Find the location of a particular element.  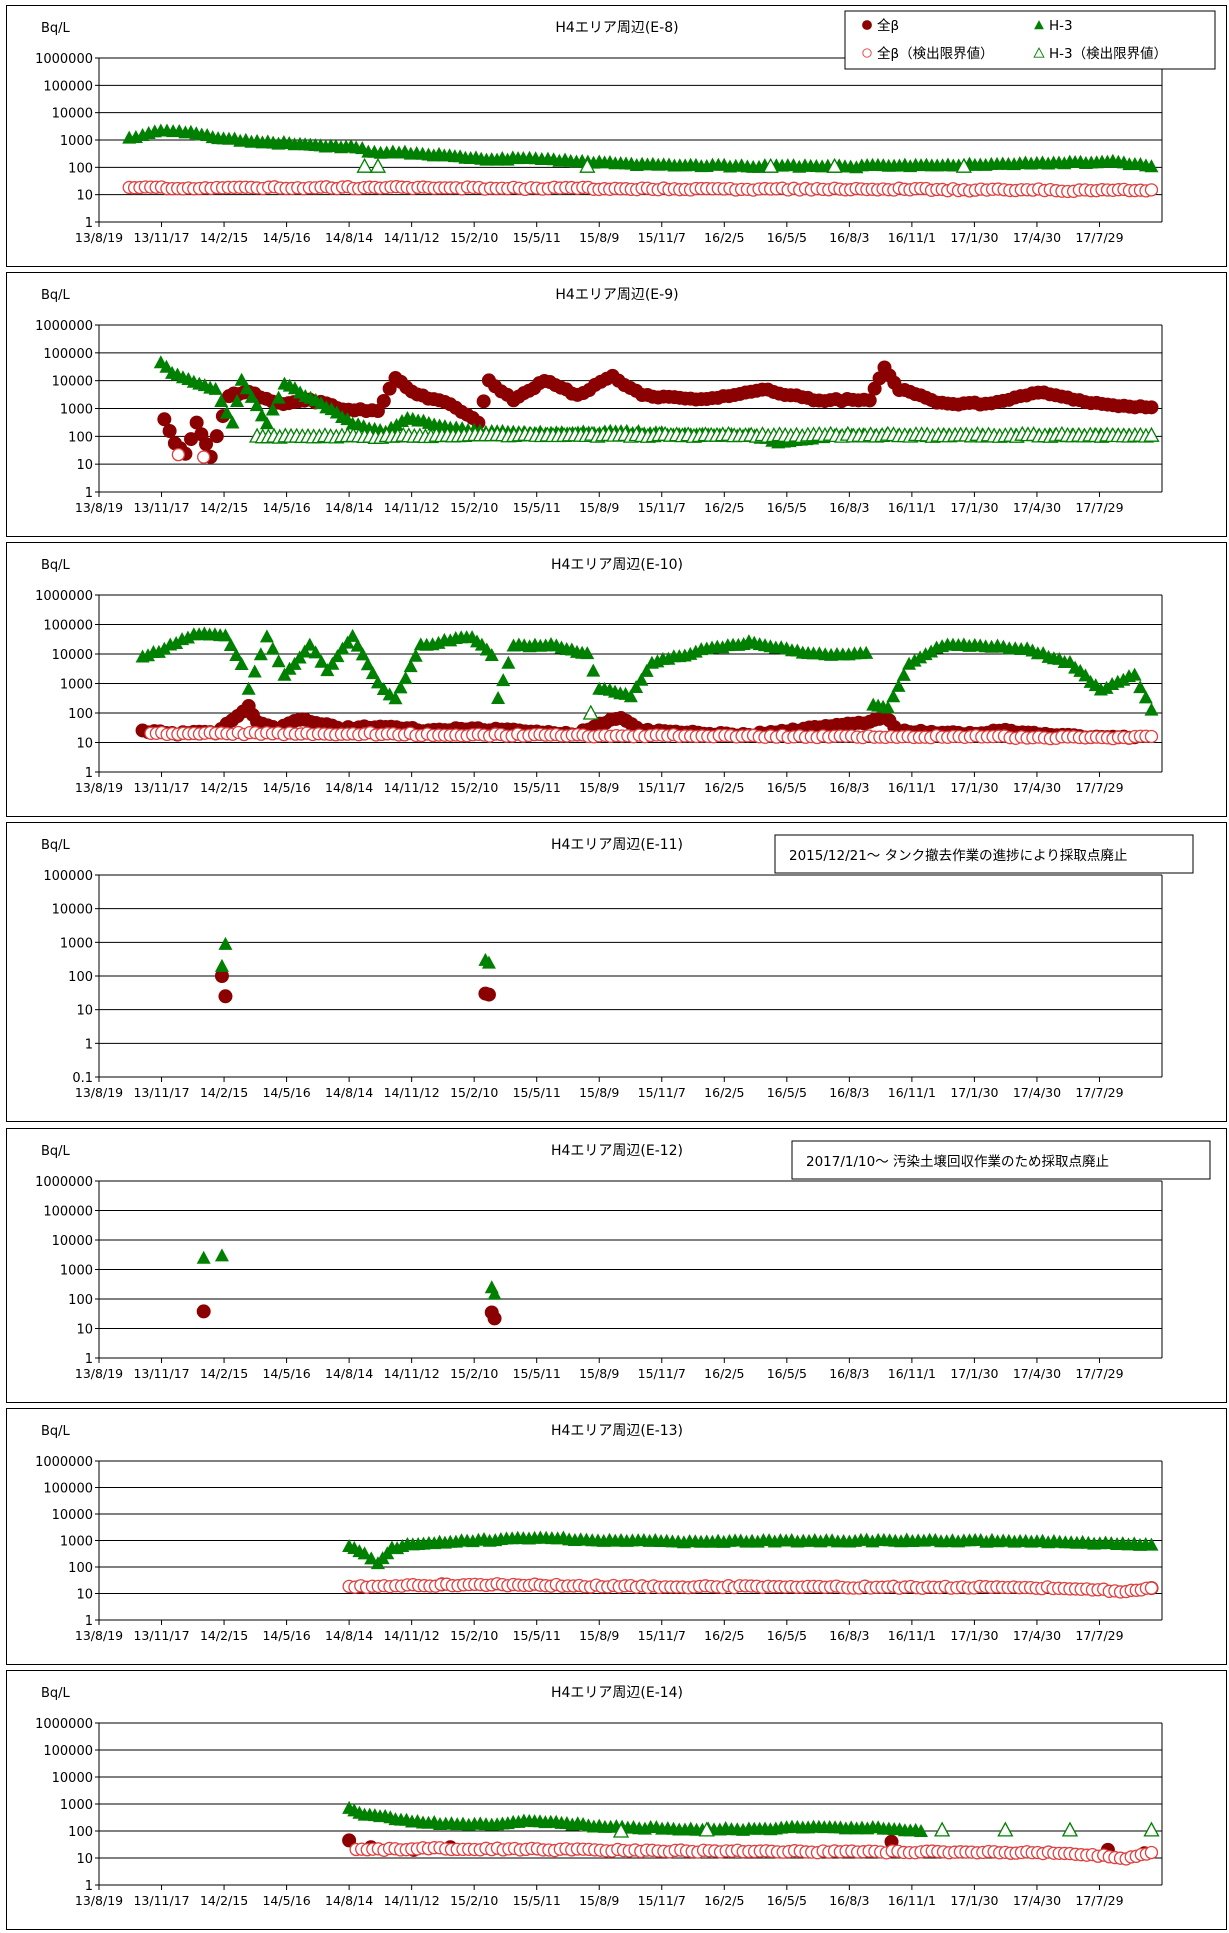

y-tick-label: 100 is located at coordinates (80, 1568).